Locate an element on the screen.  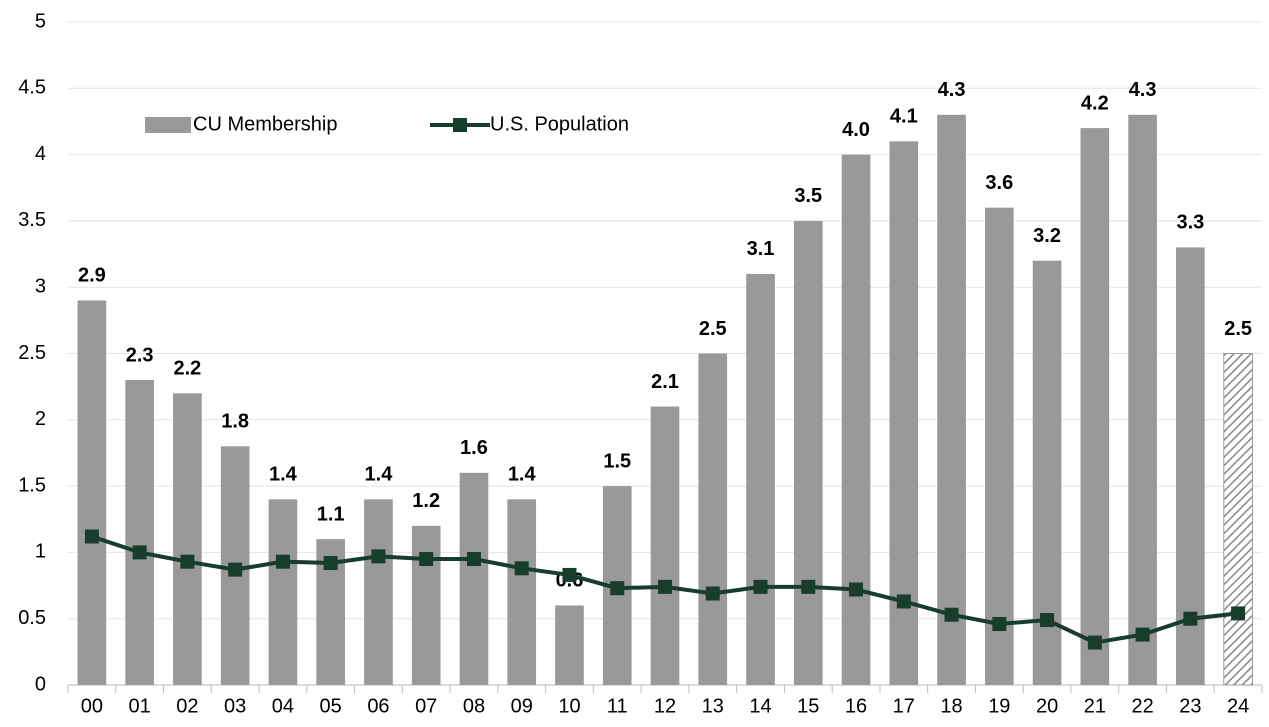
y-tick-label: 0.5 is located at coordinates (32, 618).